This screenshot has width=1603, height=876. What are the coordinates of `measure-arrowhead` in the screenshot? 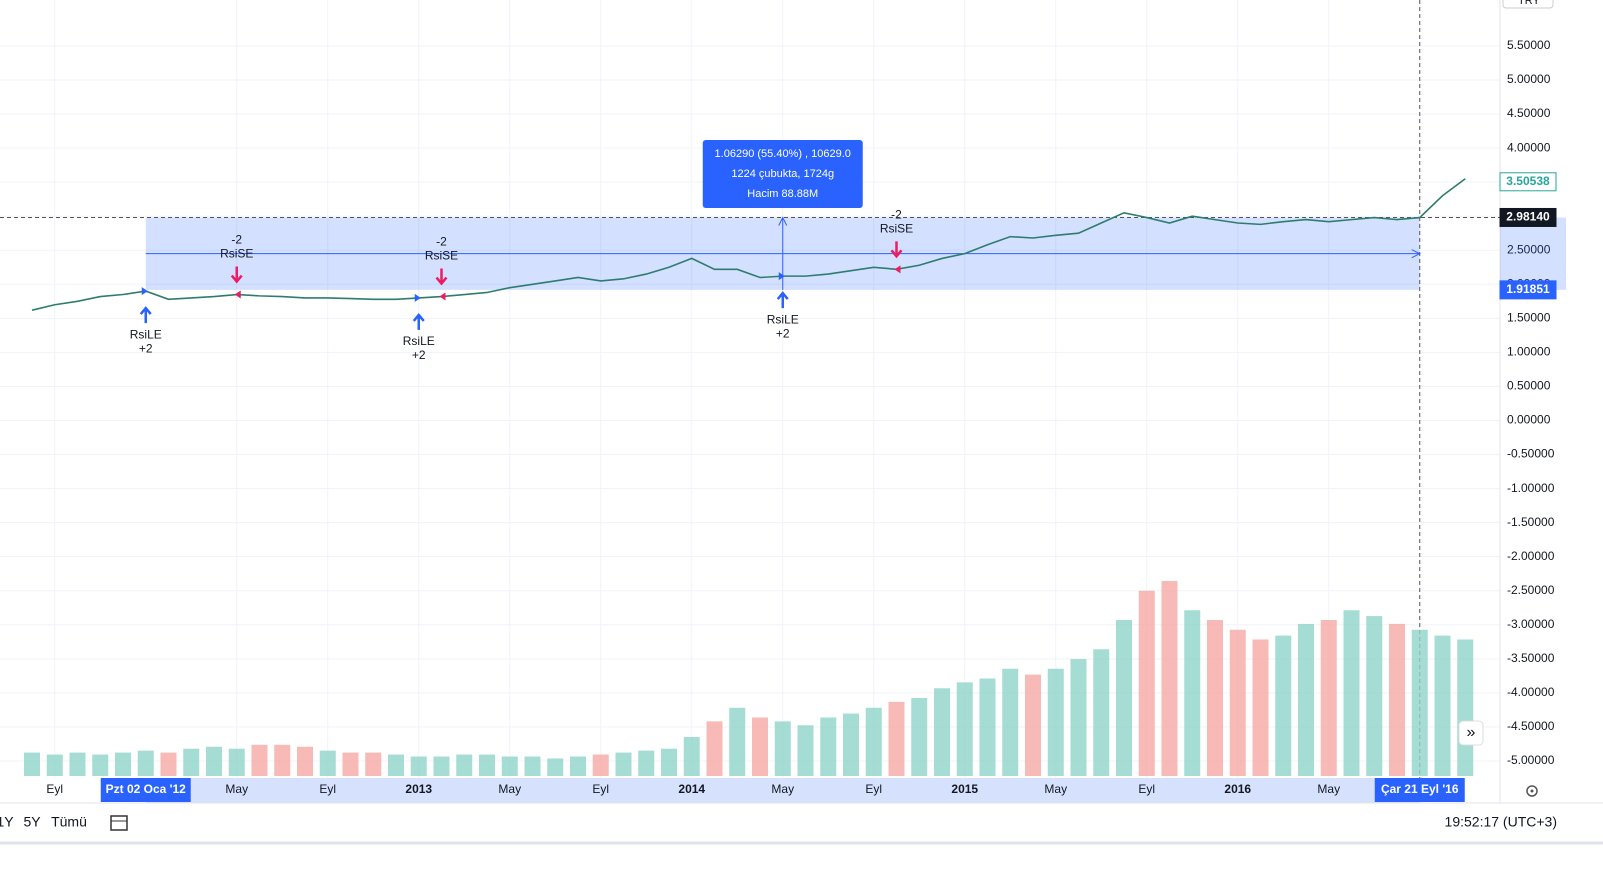 It's located at (783, 221).